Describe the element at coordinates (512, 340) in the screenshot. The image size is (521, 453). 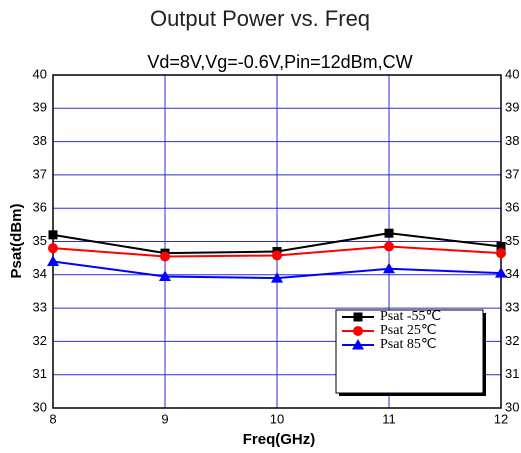
I see `y2-tick-label: 32` at that location.